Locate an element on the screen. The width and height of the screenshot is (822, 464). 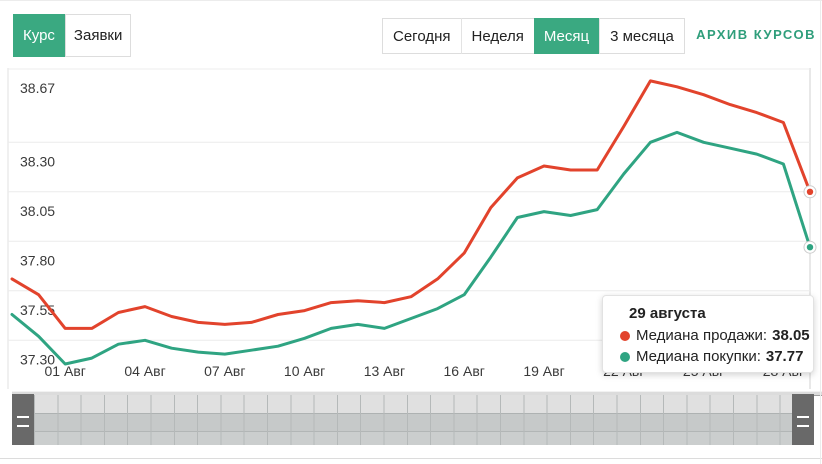
x-axis-label: 16 Авг is located at coordinates (464, 371).